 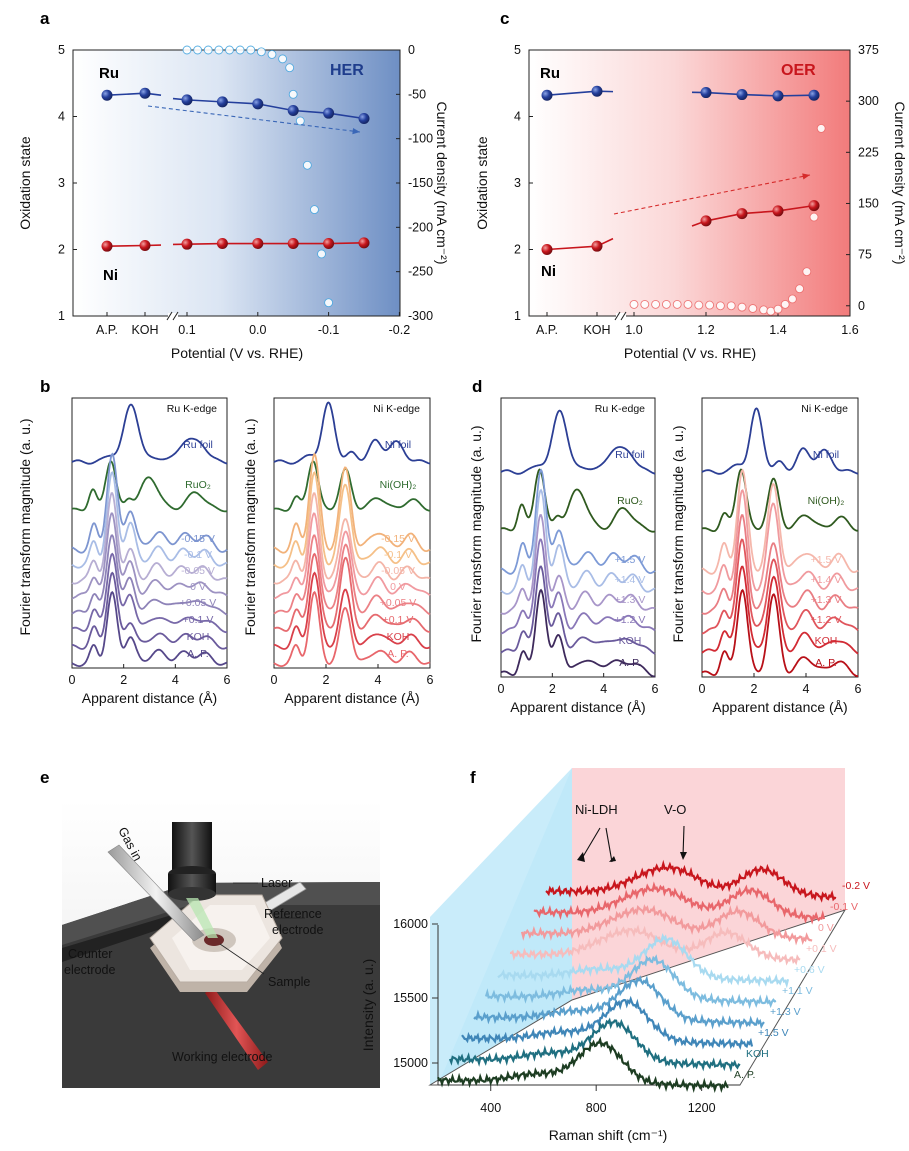 What do you see at coordinates (757, 1054) in the screenshot?
I see `raman-trace-label: KOH` at bounding box center [757, 1054].